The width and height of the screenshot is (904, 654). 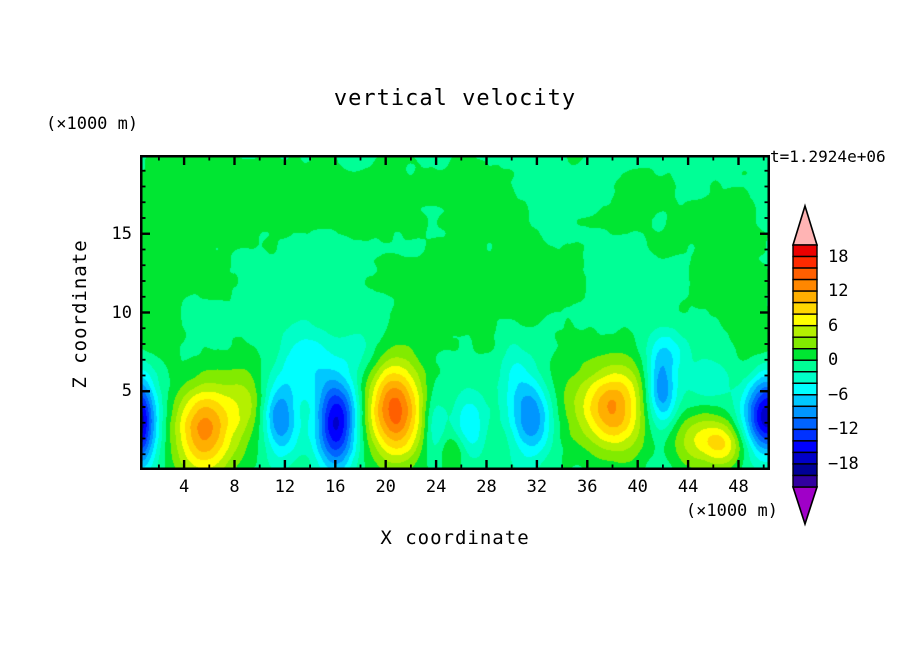 I want to click on colorbar-tick-label: 0, so click(x=833, y=360).